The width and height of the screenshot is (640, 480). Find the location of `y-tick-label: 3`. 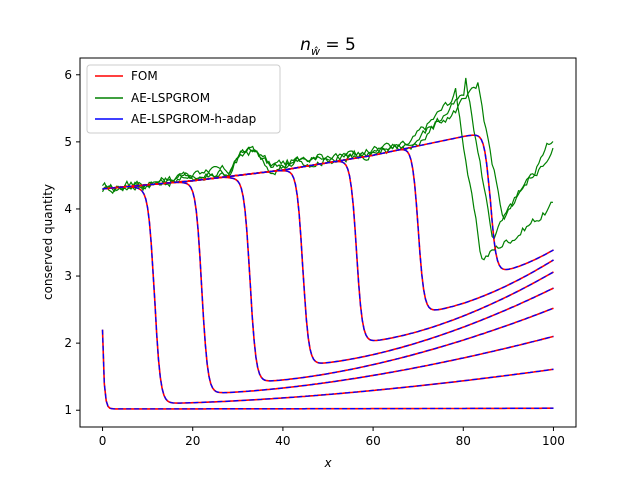

y-tick-label: 3 is located at coordinates (68, 276).